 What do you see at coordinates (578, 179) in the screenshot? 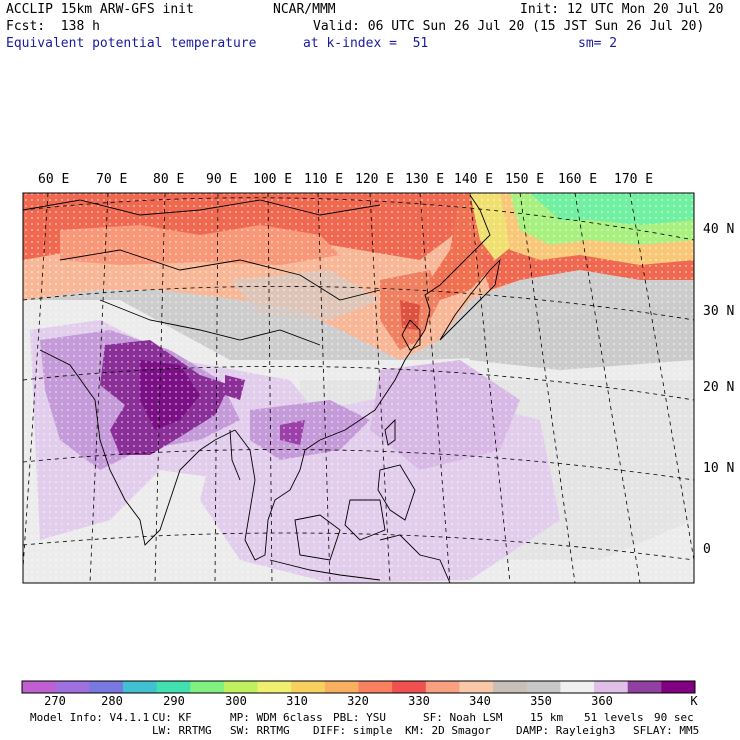
I see `lon-label-160e: 160 E` at bounding box center [578, 179].